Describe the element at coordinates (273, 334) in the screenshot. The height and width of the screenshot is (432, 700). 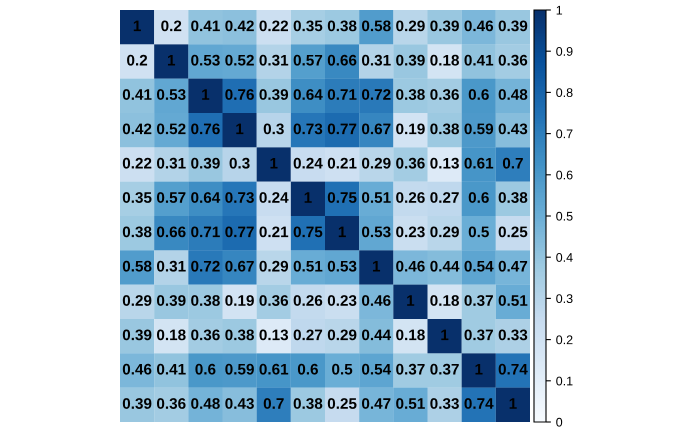
I see `data-label: 0.13` at that location.